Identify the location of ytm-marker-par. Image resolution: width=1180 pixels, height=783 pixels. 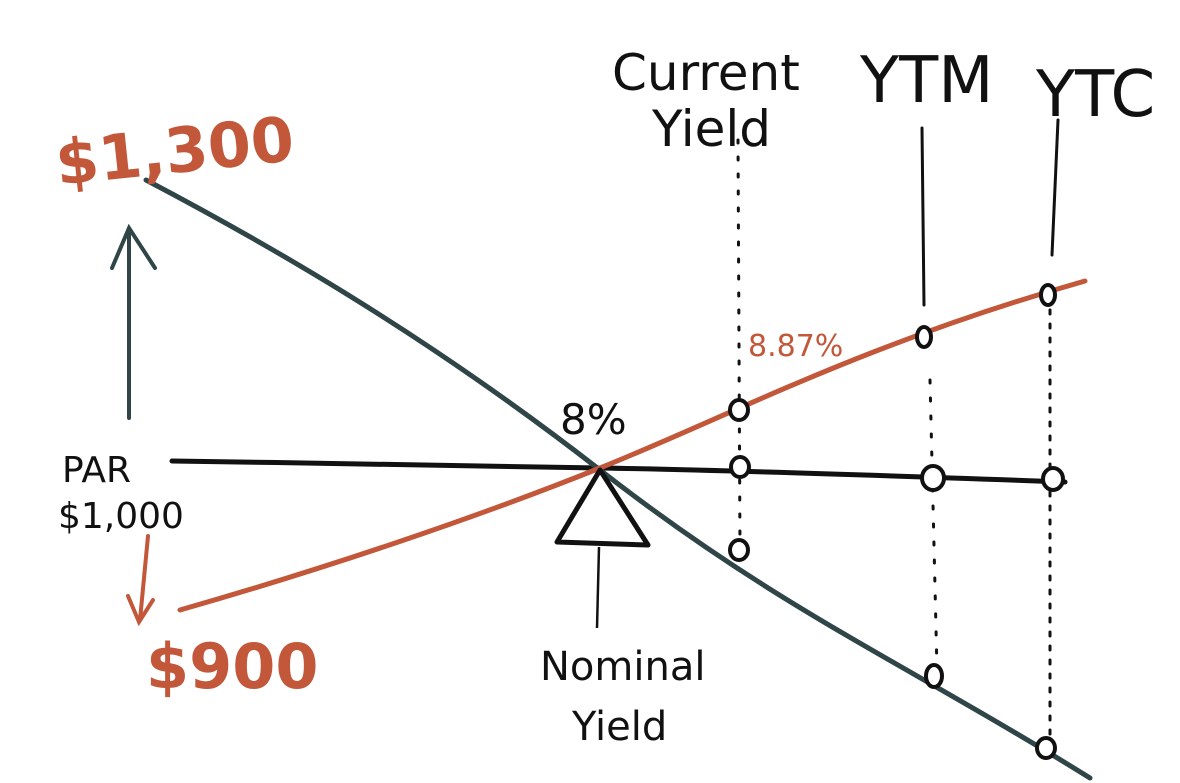
(933, 478).